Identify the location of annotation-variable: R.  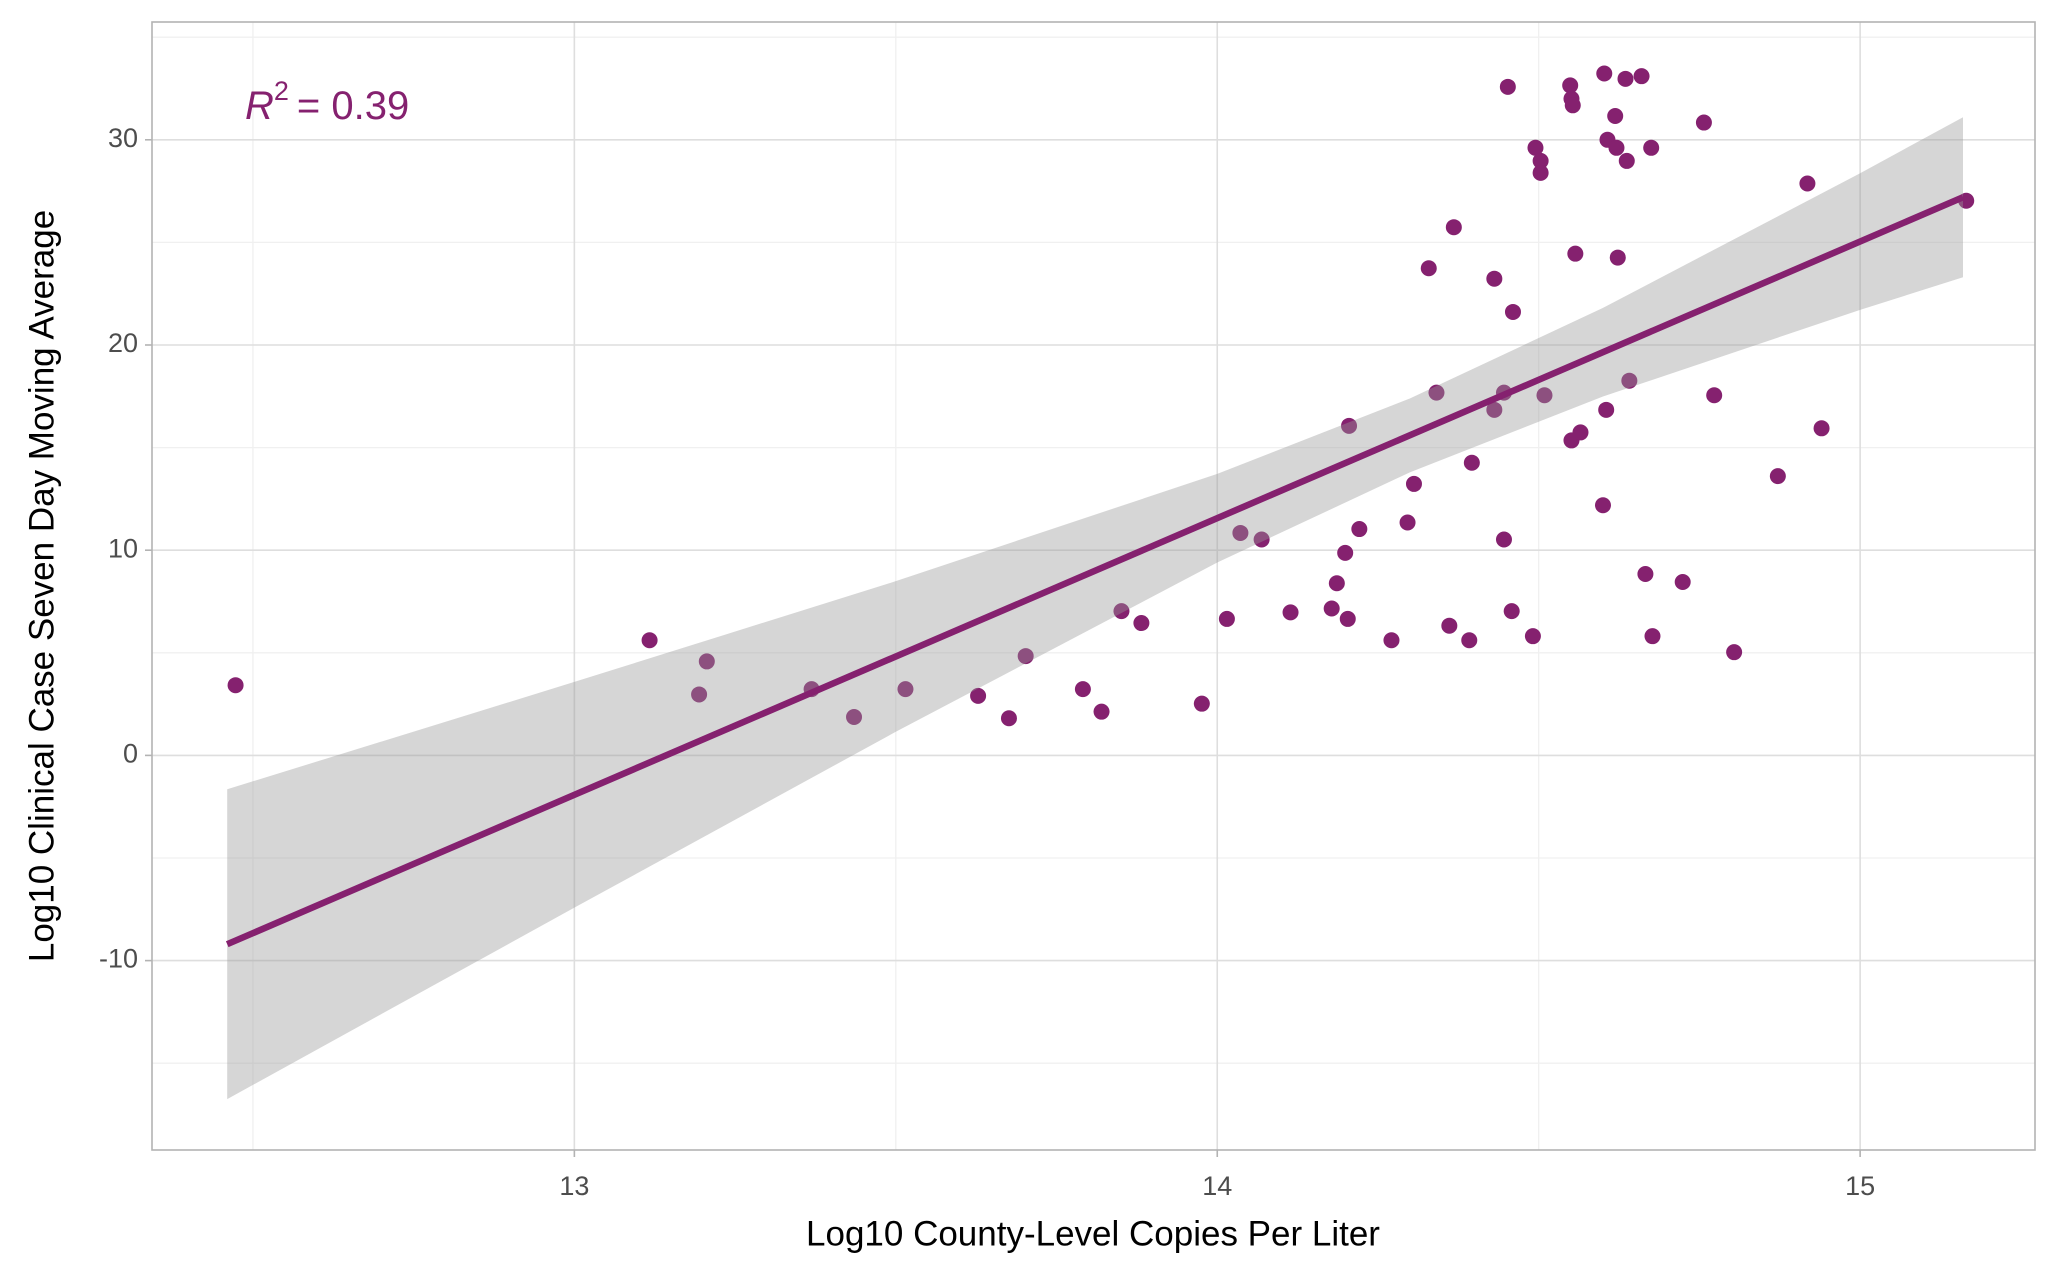
(259, 106).